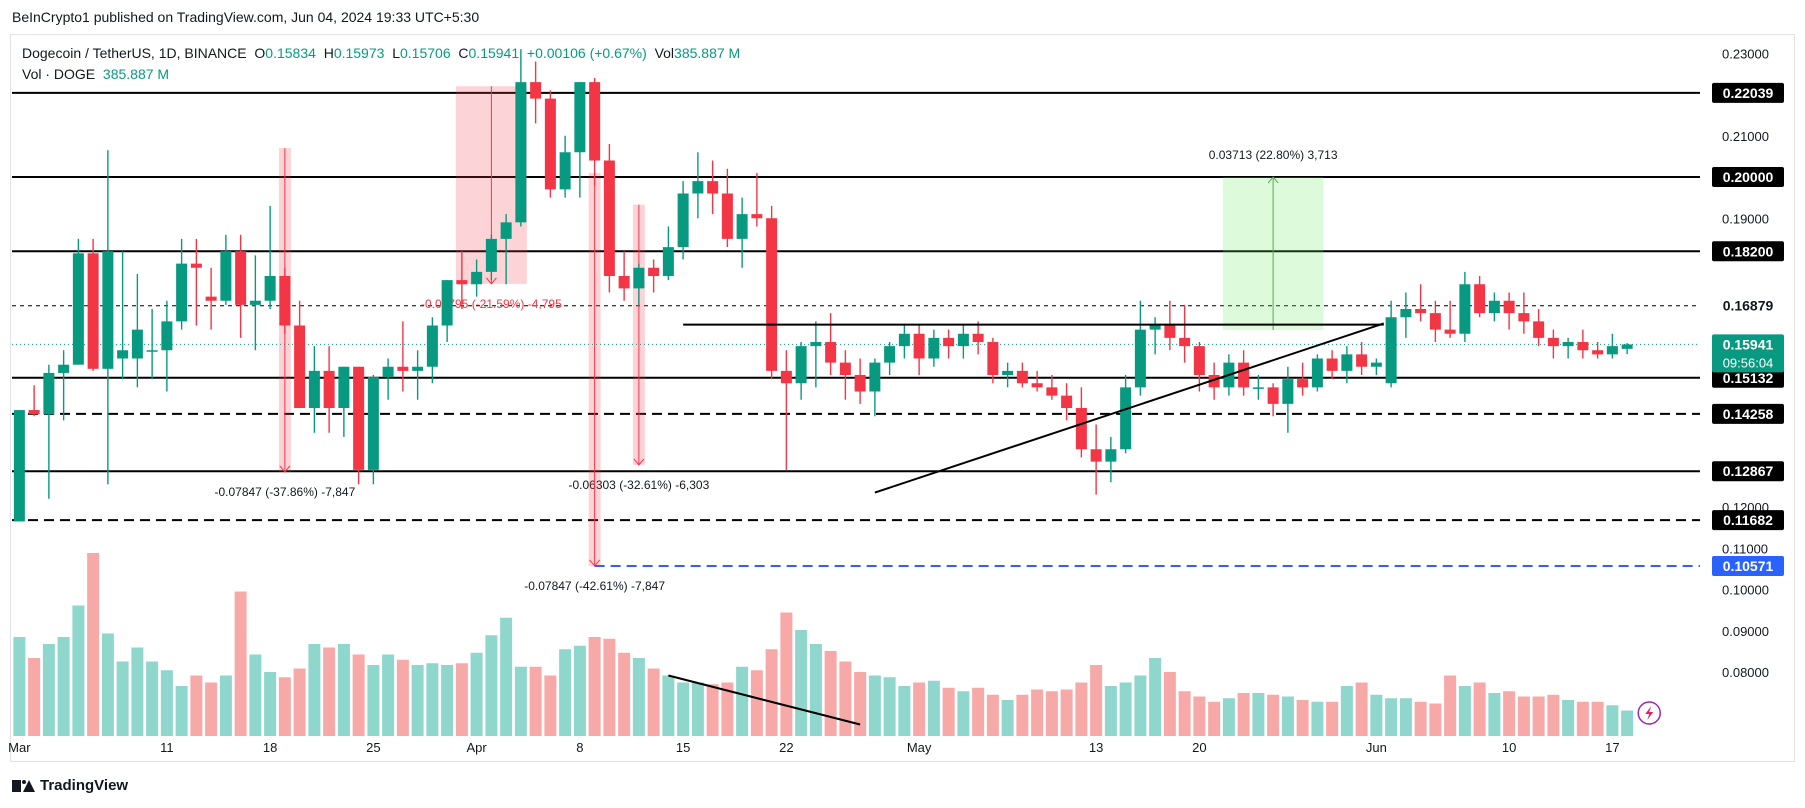 The height and width of the screenshot is (808, 1805). What do you see at coordinates (683, 747) in the screenshot?
I see `x-axis-tick-label: 15` at bounding box center [683, 747].